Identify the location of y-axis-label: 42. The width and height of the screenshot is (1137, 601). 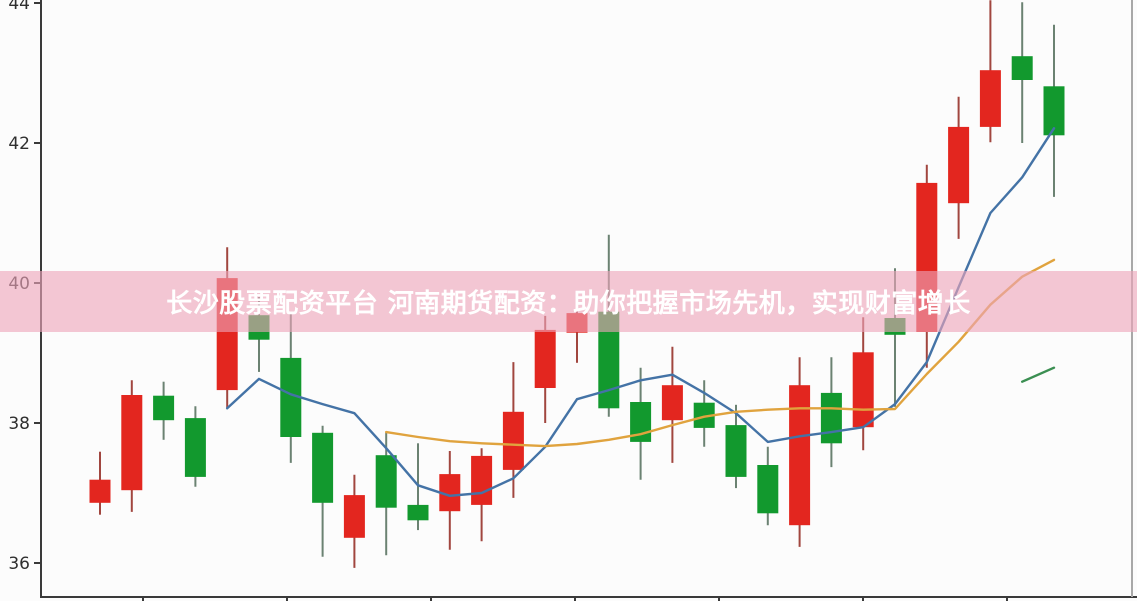
(19, 144).